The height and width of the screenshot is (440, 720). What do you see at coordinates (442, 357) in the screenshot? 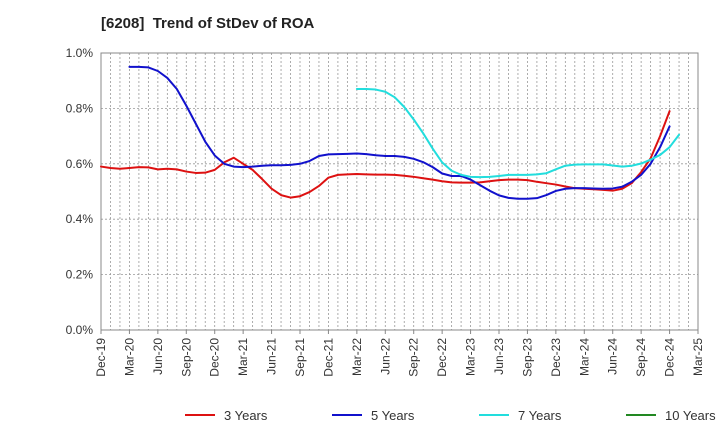
I see `x-tick-label: Dec-22` at bounding box center [442, 357].